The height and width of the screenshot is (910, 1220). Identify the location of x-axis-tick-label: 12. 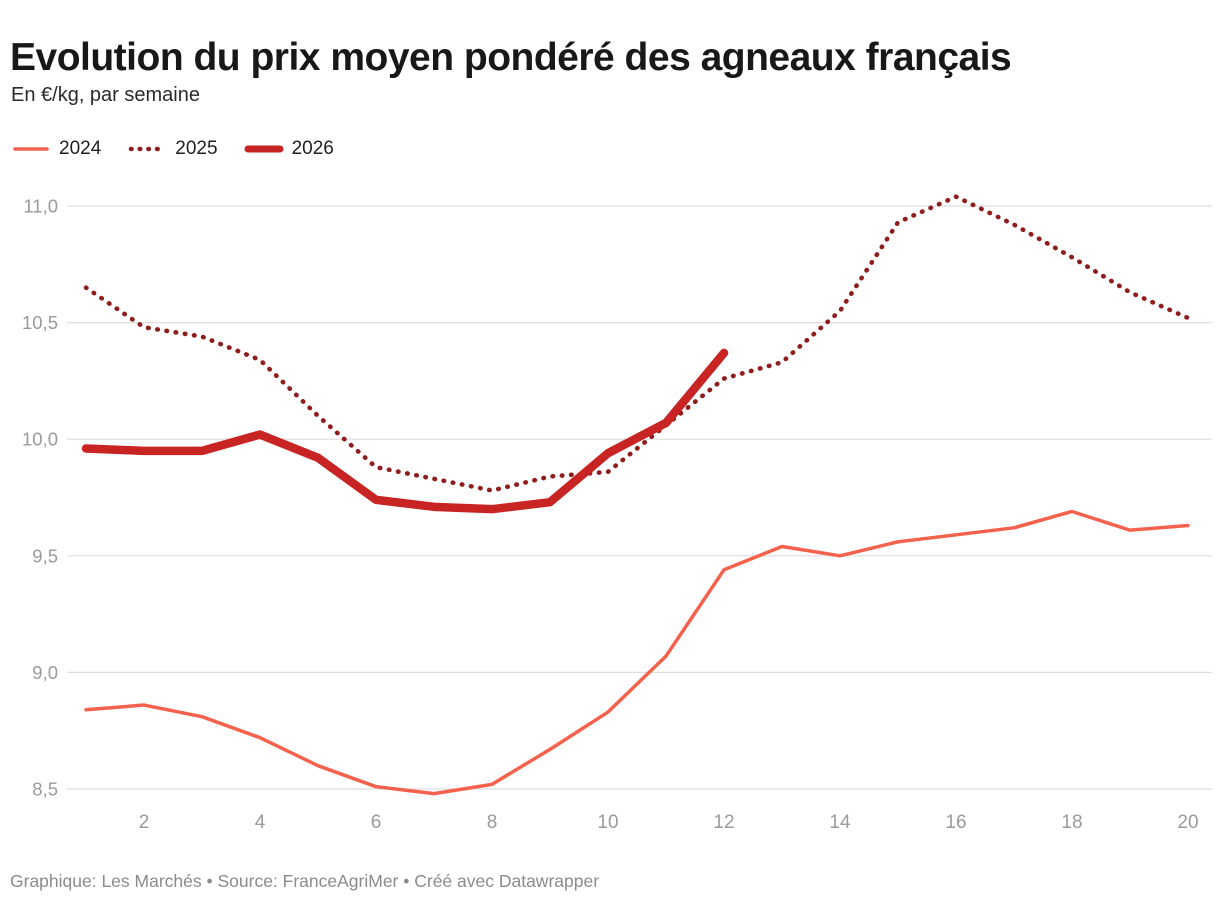
(723, 822).